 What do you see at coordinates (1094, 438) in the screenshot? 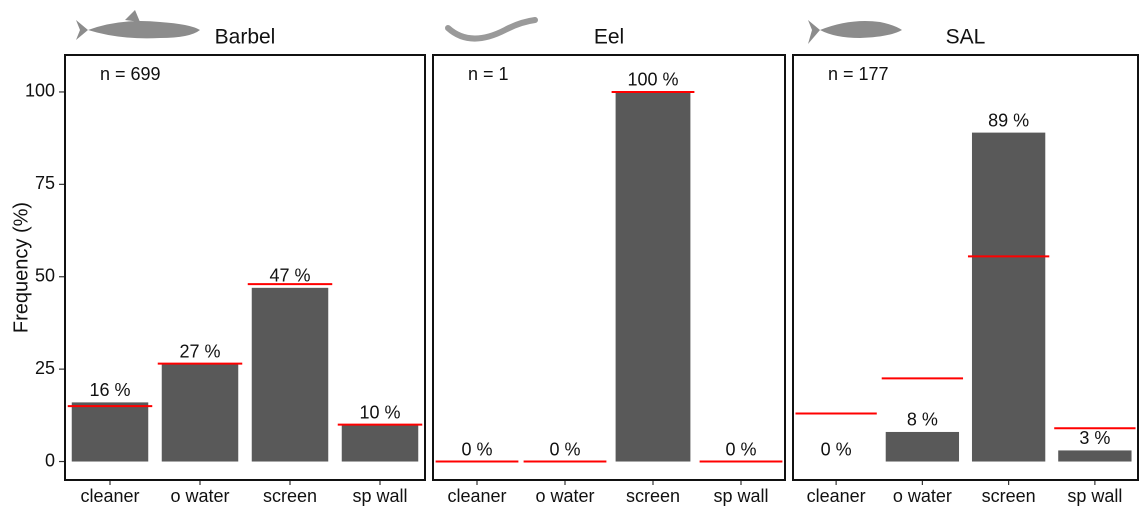
I see `value-label: 3 %` at bounding box center [1094, 438].